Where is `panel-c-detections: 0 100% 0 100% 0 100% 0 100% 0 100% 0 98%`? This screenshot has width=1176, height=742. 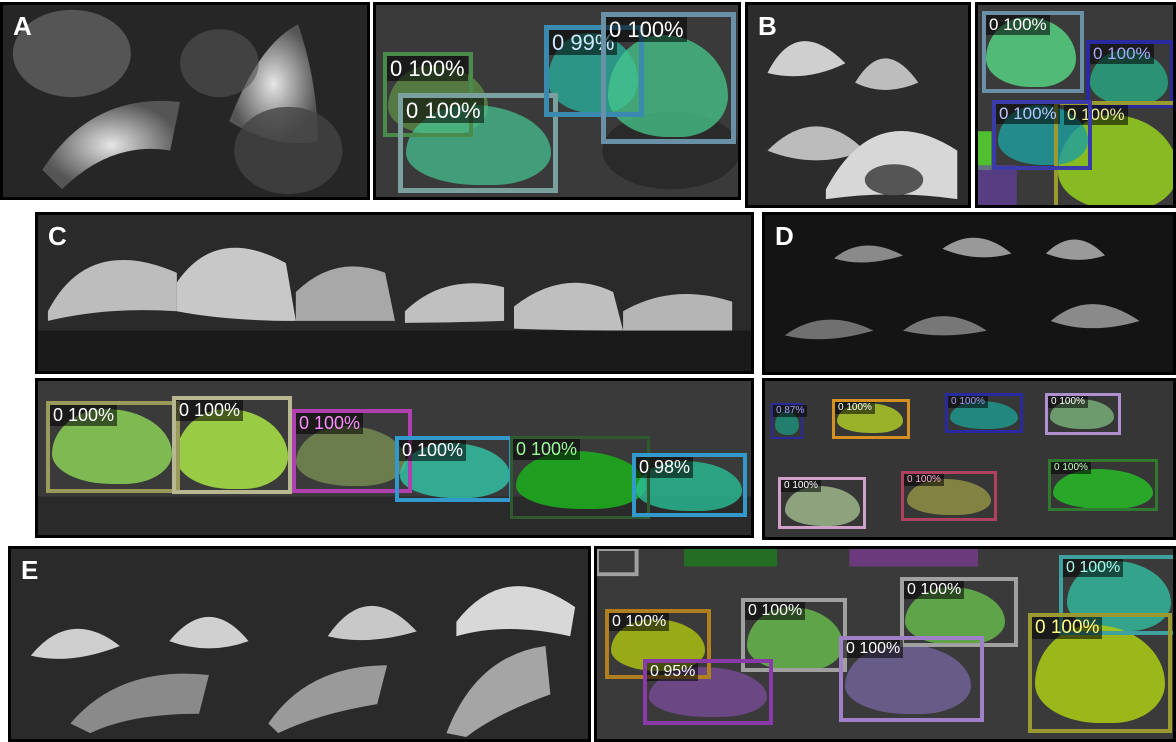 panel-c-detections: 0 100% 0 100% 0 100% 0 100% 0 100% 0 98% is located at coordinates (394, 458).